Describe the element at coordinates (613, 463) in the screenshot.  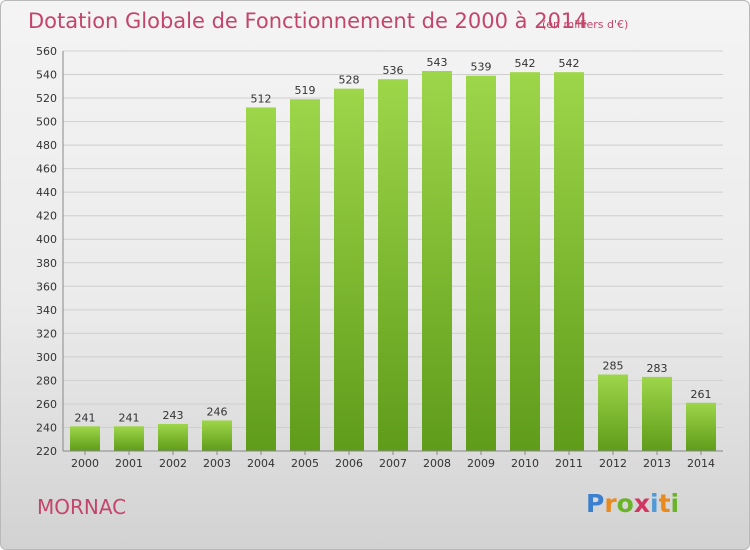
I see `x-tick-label: 2012` at that location.